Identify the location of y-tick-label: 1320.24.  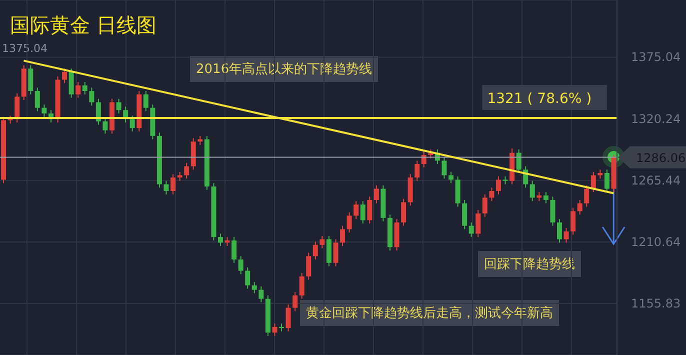
(656, 119).